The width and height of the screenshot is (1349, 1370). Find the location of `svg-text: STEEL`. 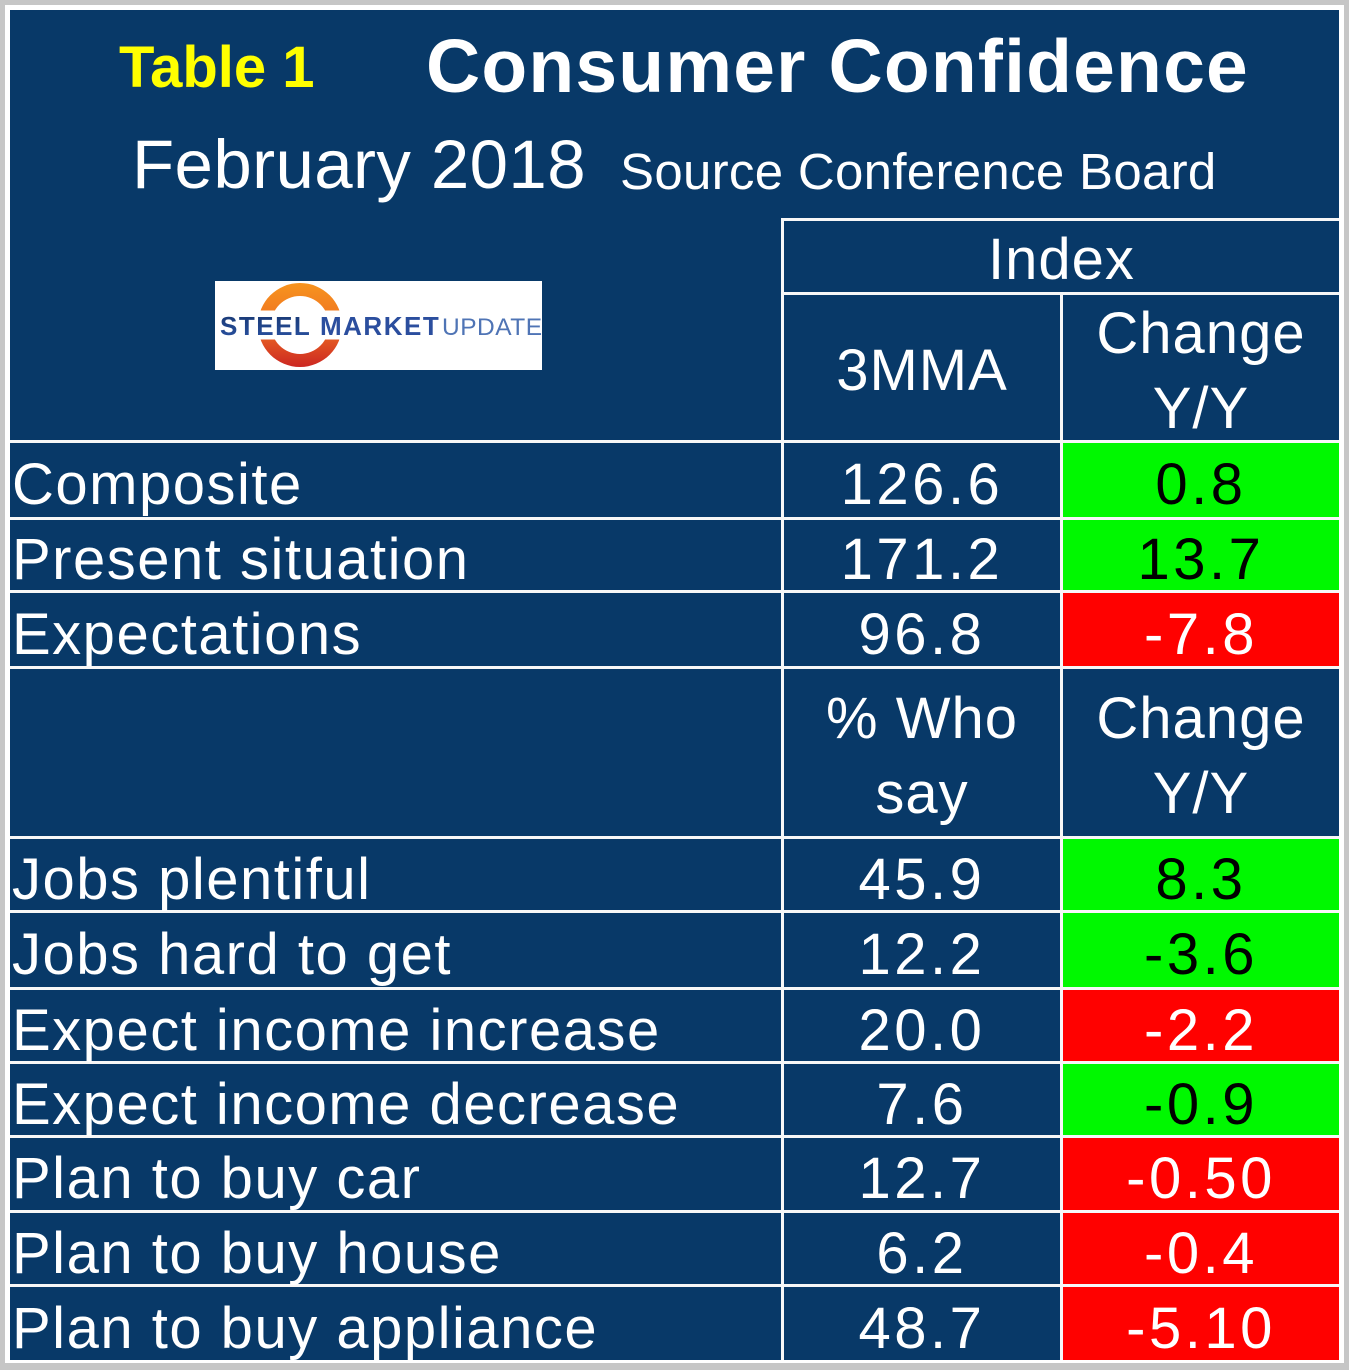

svg-text: STEEL is located at coordinates (265, 326).